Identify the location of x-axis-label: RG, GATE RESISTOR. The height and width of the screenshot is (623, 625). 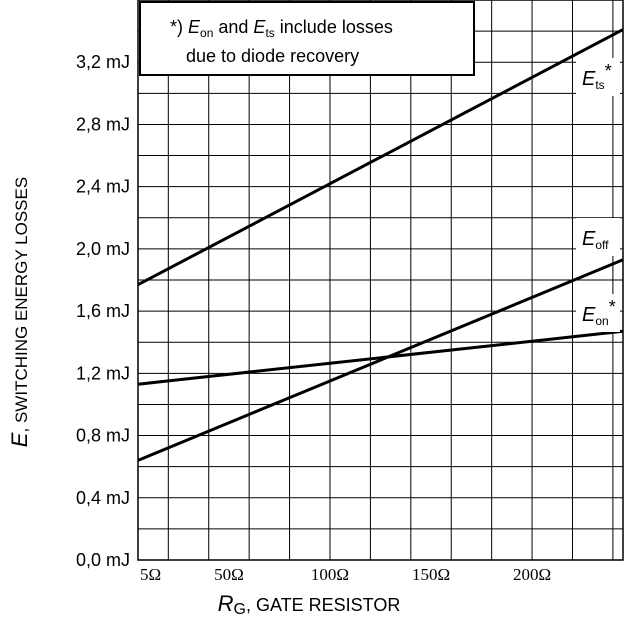
(309, 604).